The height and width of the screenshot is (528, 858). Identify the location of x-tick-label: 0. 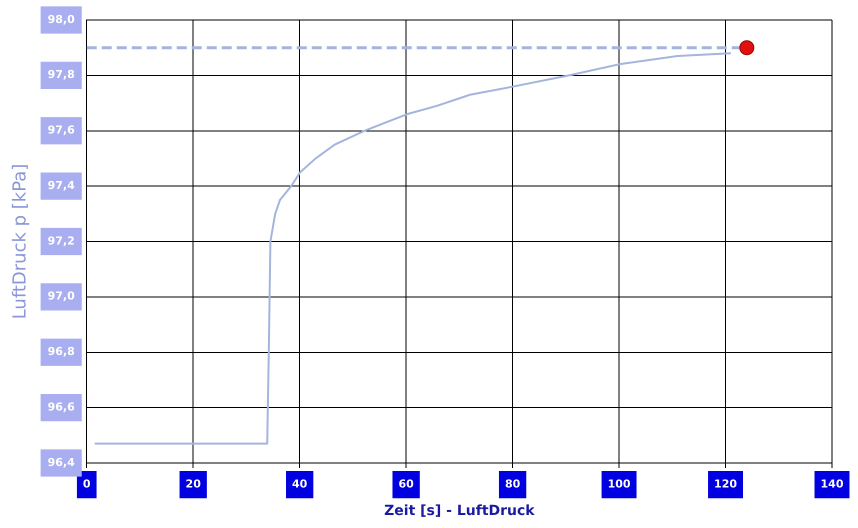
(86, 483).